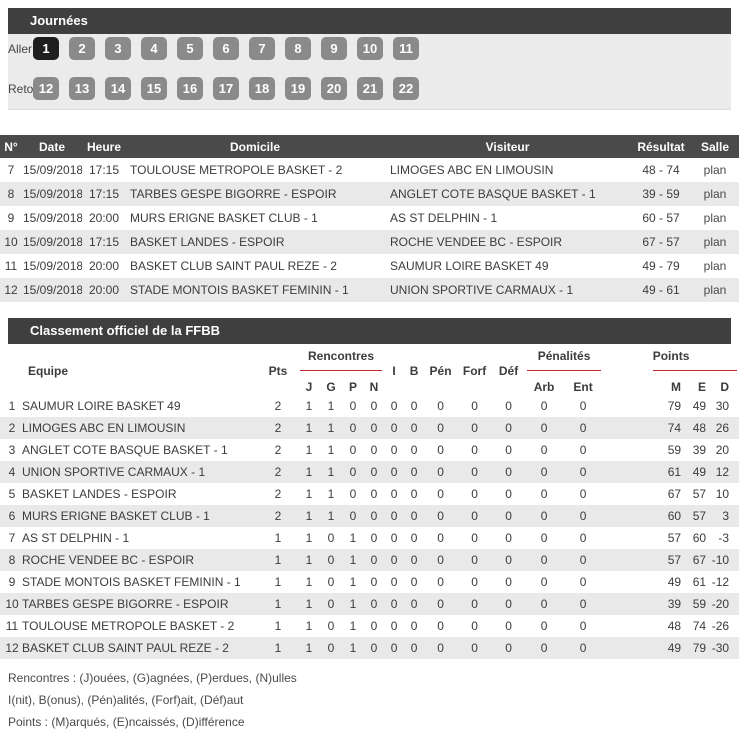 The width and height of the screenshot is (739, 738). I want to click on journee-button-9: 9, so click(334, 48).